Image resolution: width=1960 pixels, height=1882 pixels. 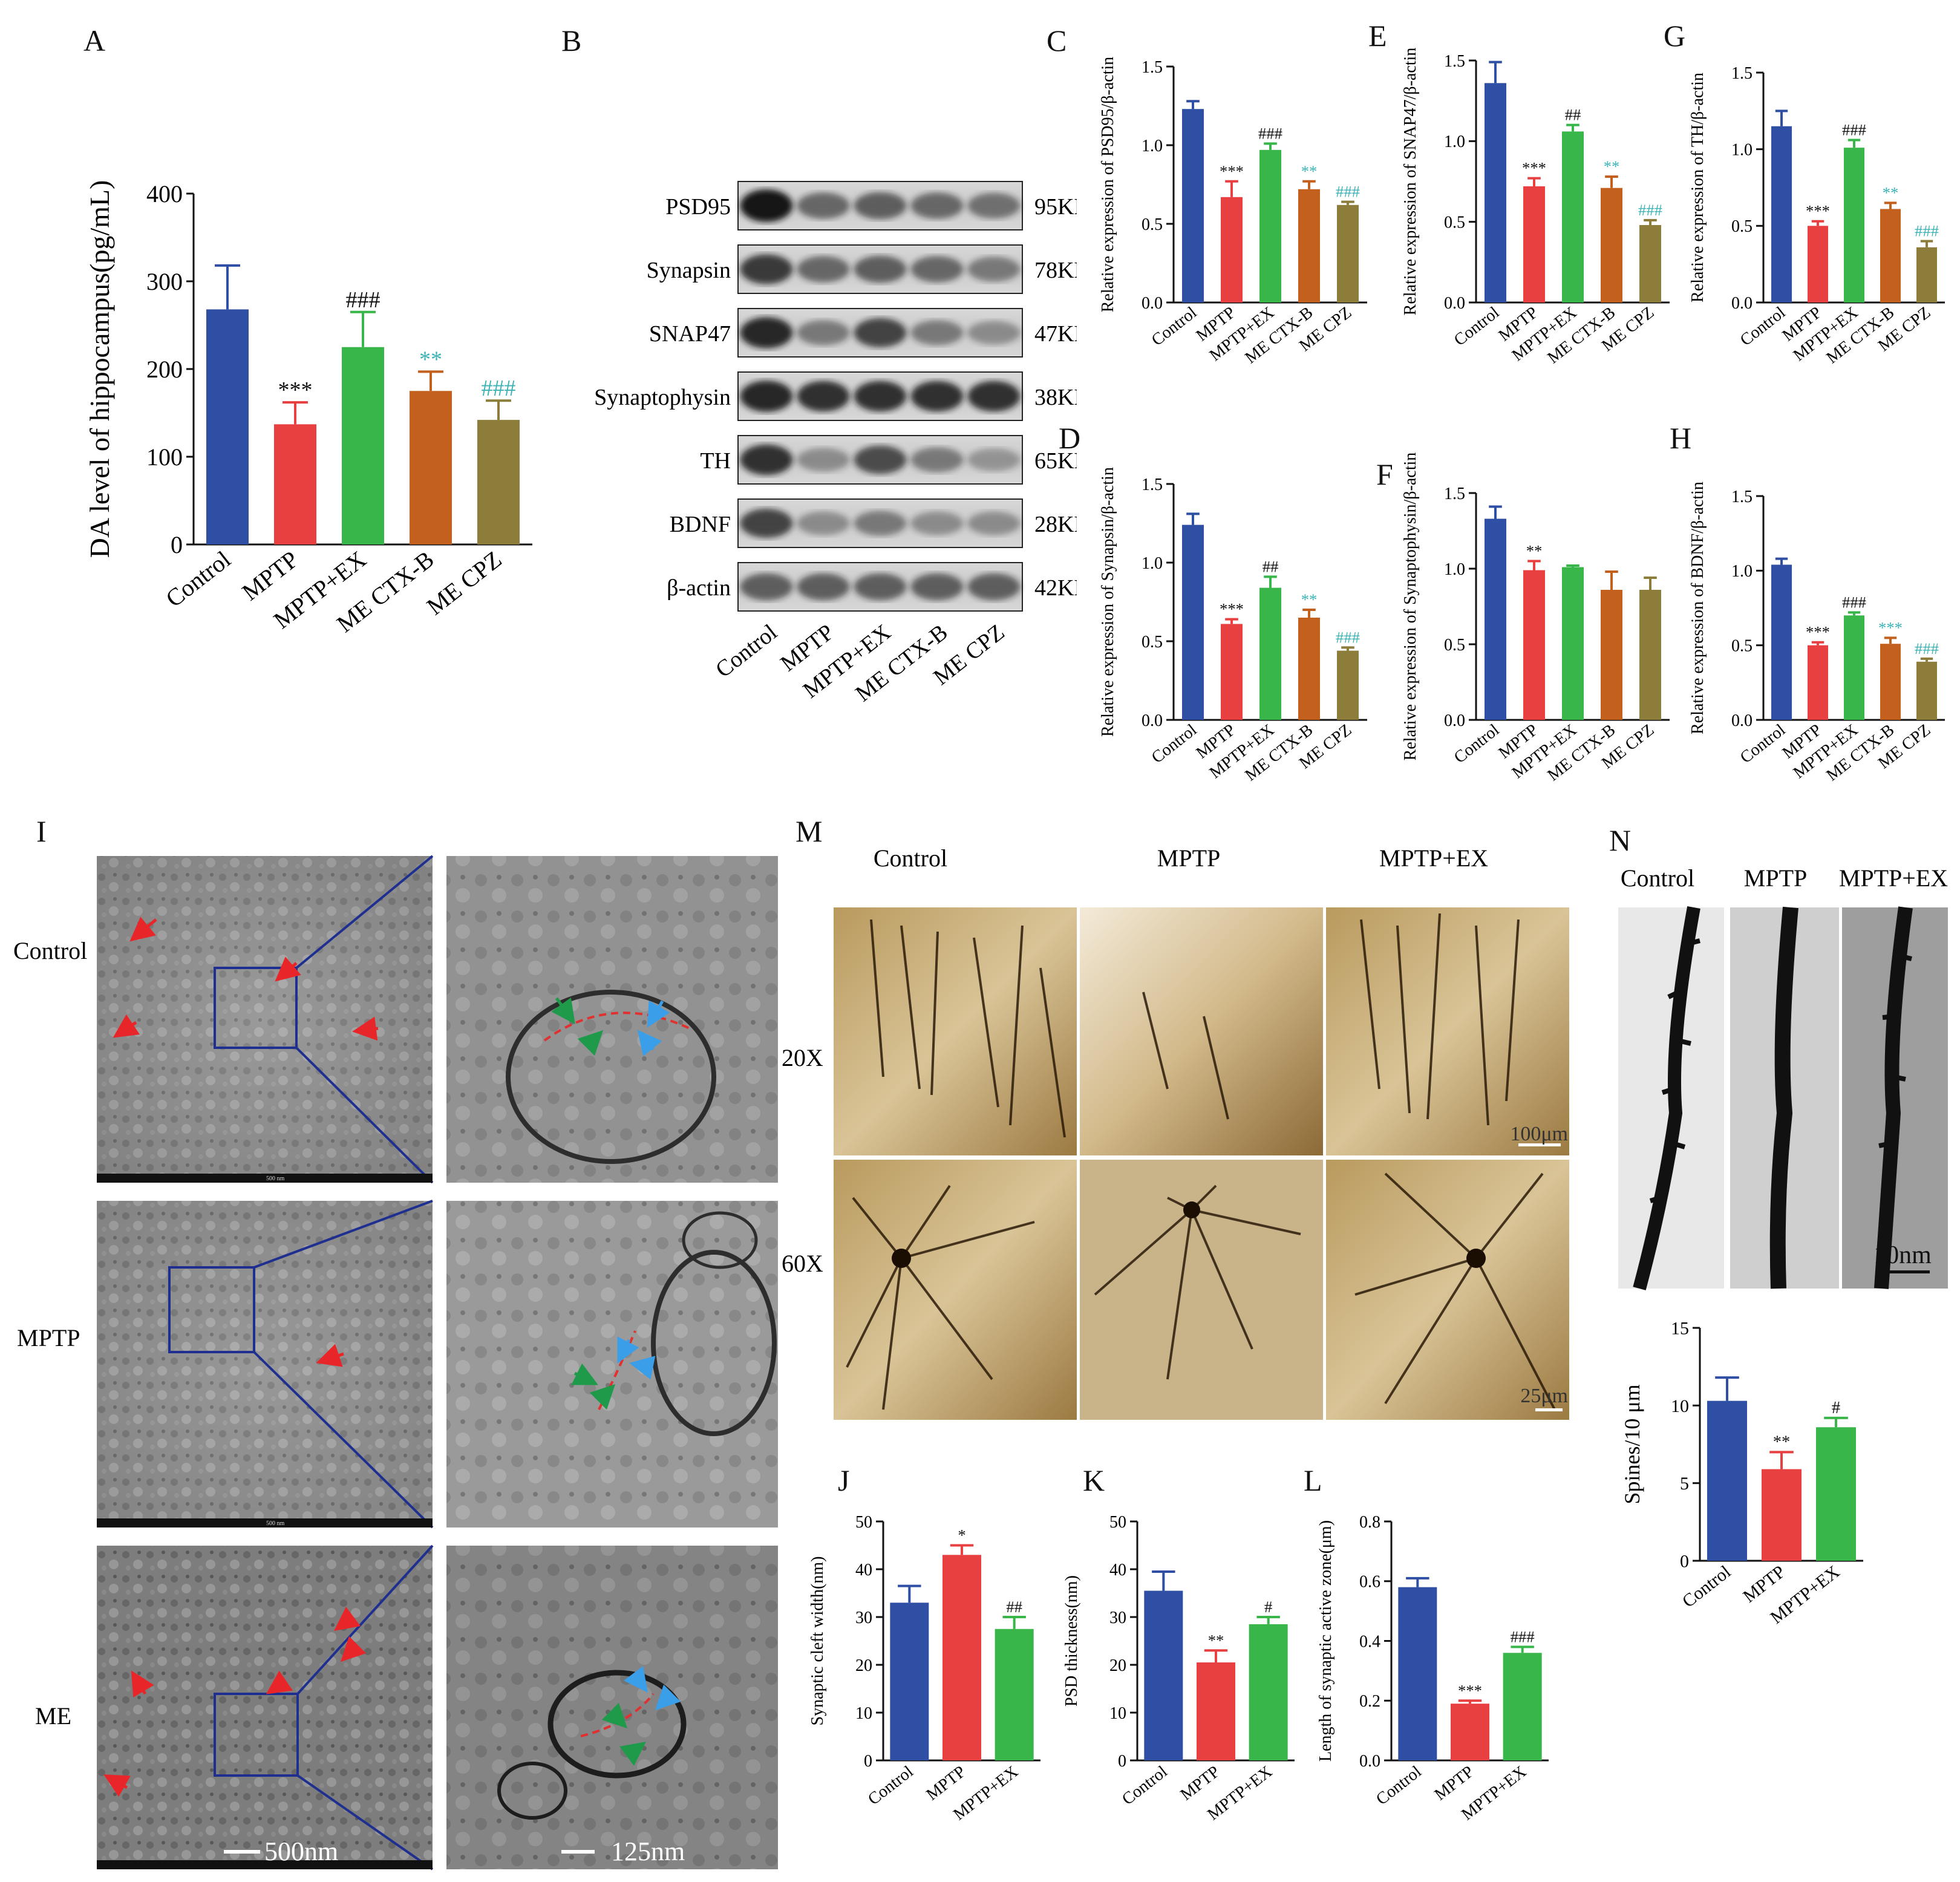 I want to click on panel-label-i: I, so click(x=42, y=831).